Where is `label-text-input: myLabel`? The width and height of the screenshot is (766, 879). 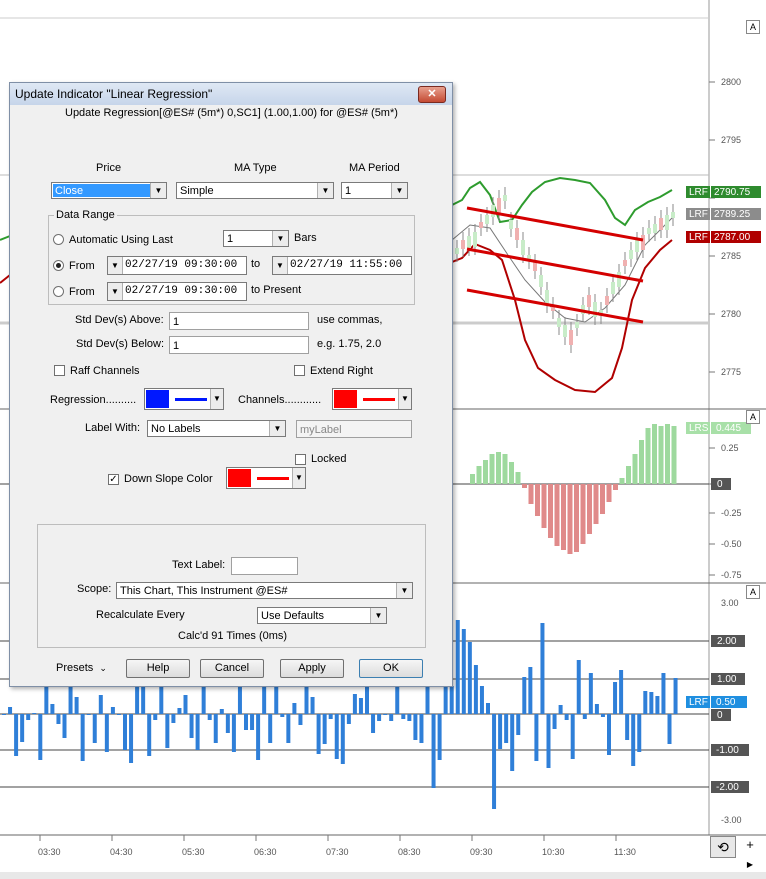 label-text-input: myLabel is located at coordinates (354, 429).